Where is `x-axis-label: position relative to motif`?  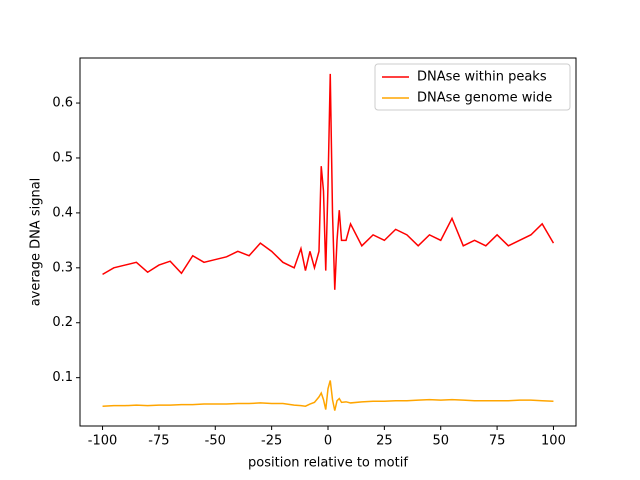 x-axis-label: position relative to motif is located at coordinates (328, 463).